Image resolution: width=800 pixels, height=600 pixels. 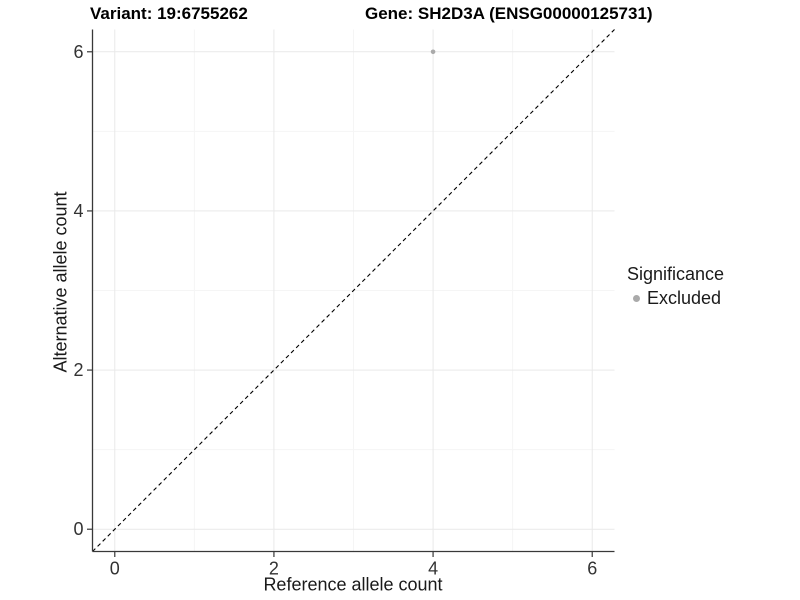 I want to click on y-tick-label: 2, so click(x=78, y=370).